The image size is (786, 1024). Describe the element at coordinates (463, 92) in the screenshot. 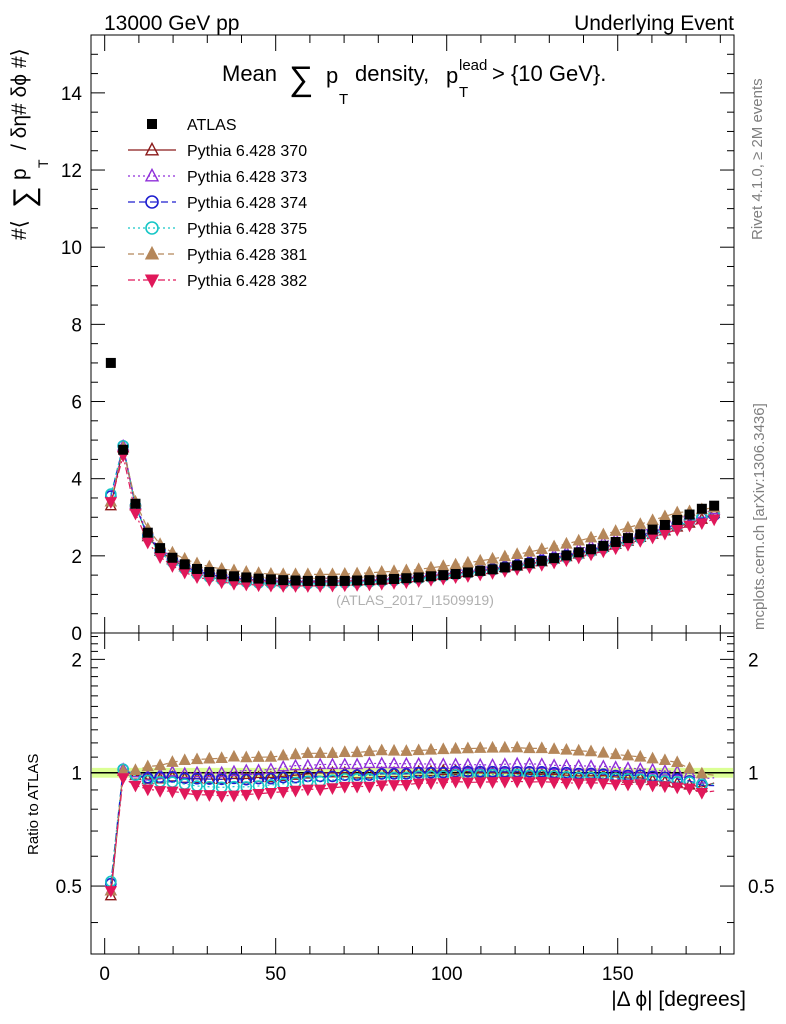

I see `title-p2-sub: T` at that location.